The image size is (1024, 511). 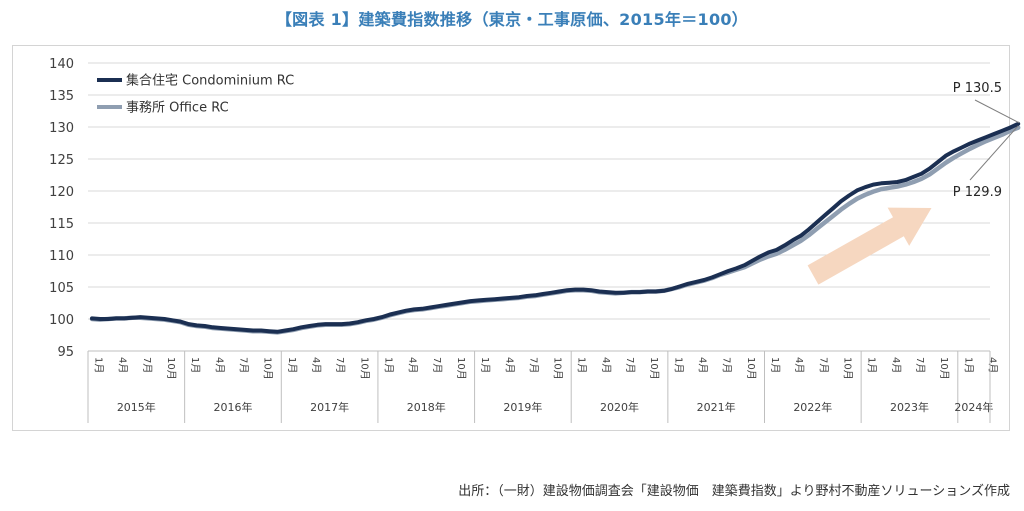 What do you see at coordinates (869, 246) in the screenshot?
I see `trend-arrow` at bounding box center [869, 246].